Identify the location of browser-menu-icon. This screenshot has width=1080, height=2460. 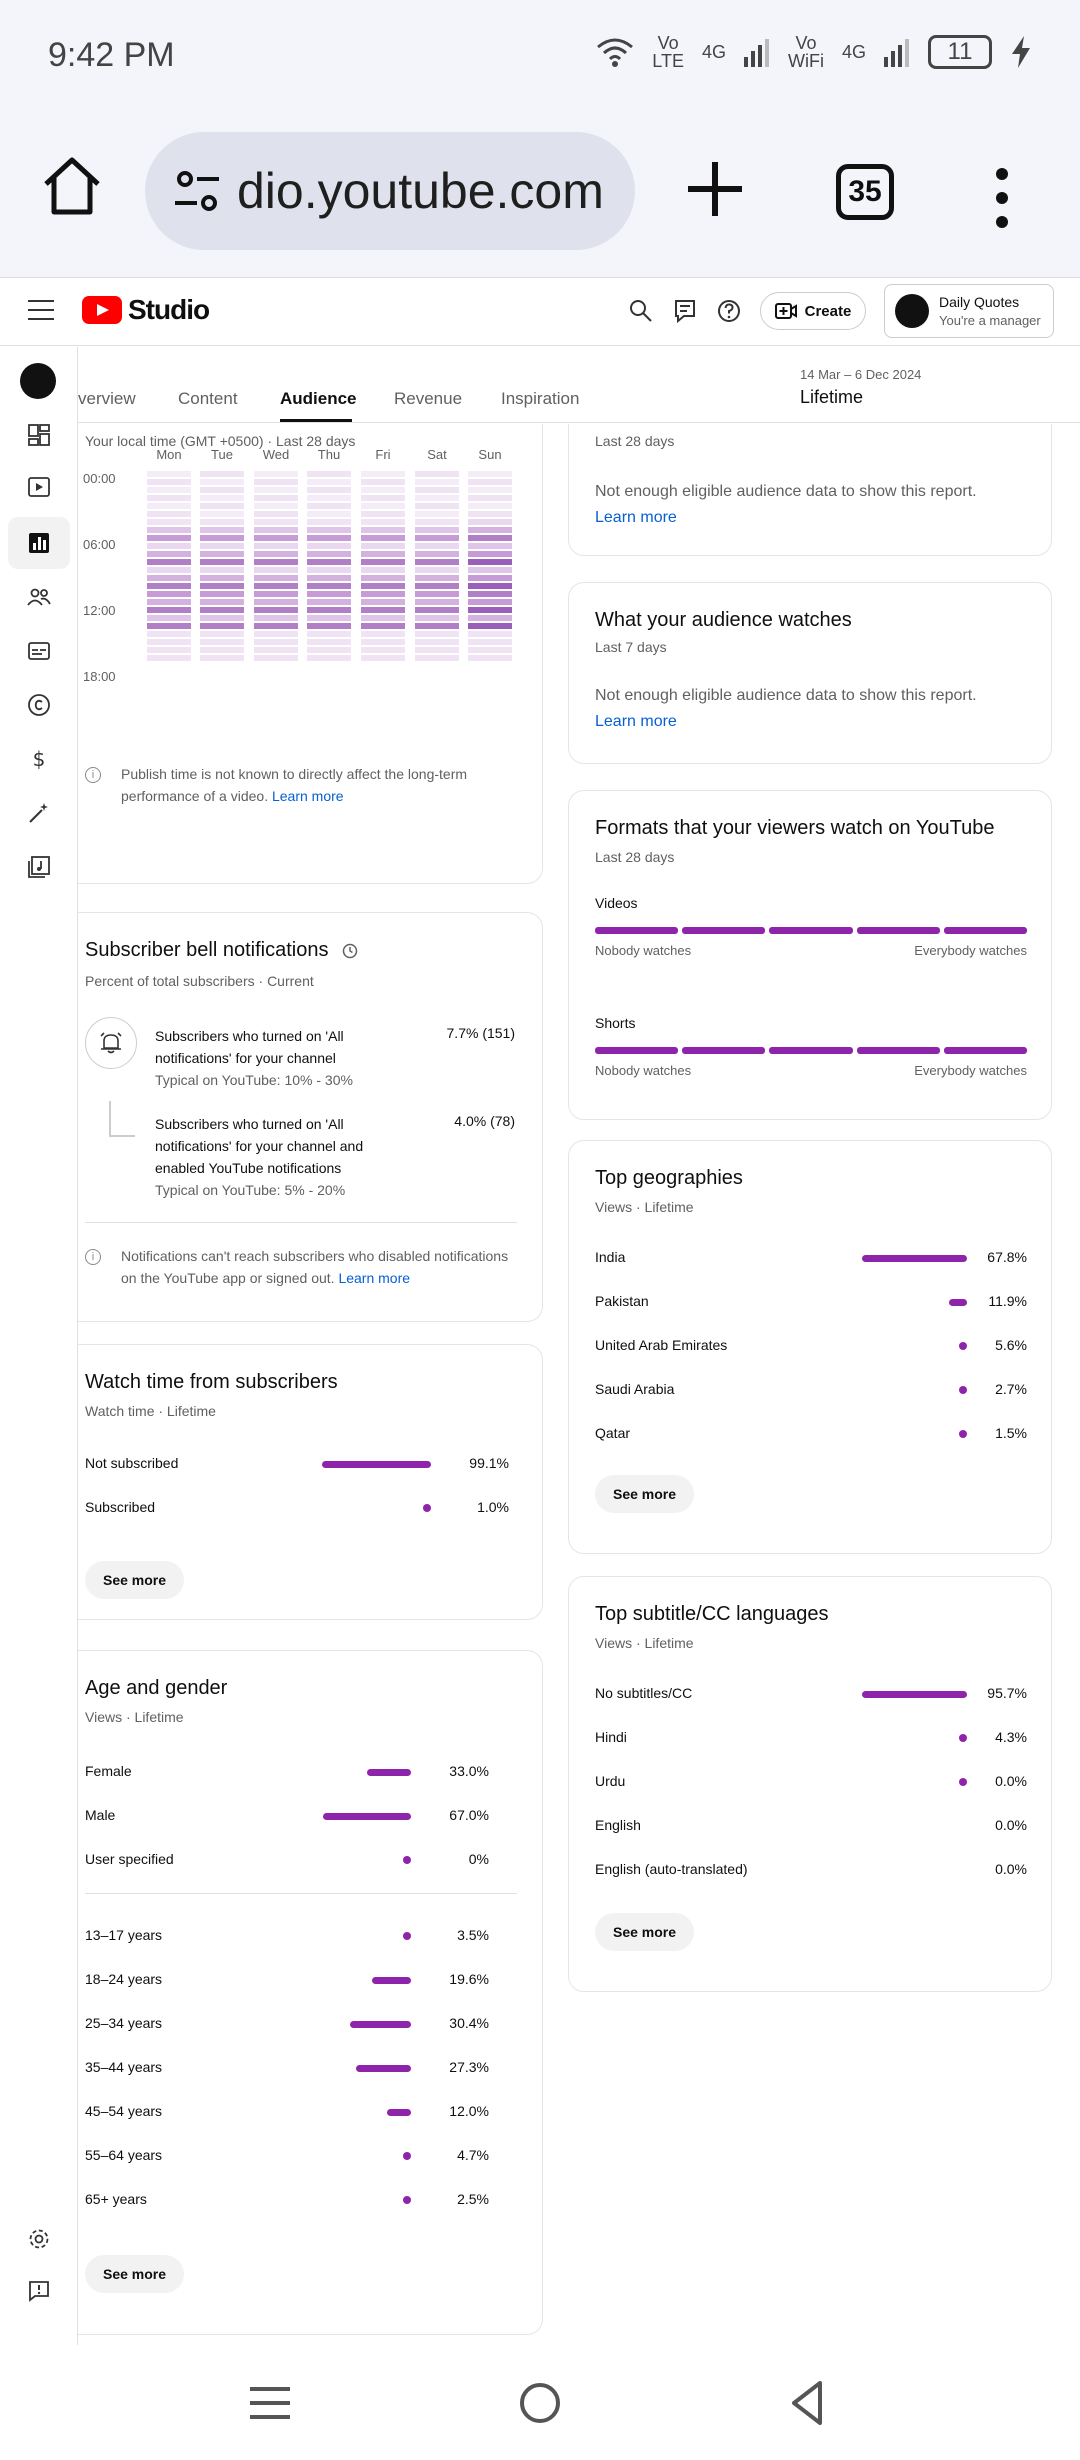
(1002, 198).